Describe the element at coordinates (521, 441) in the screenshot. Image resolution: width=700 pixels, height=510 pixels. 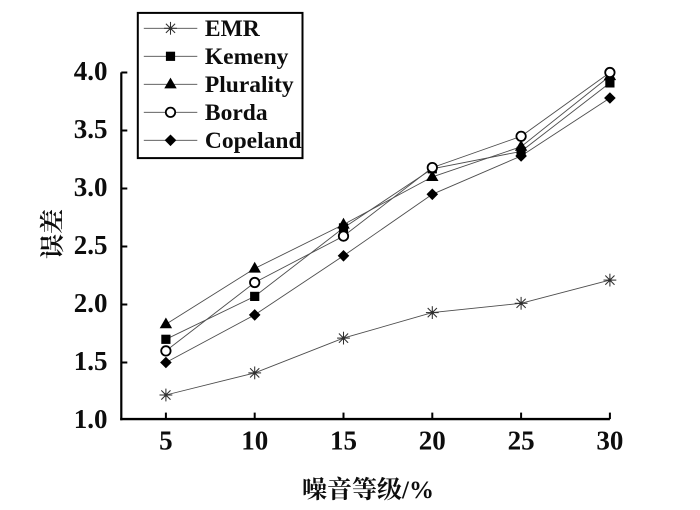
I see `svg-text: 25` at that location.